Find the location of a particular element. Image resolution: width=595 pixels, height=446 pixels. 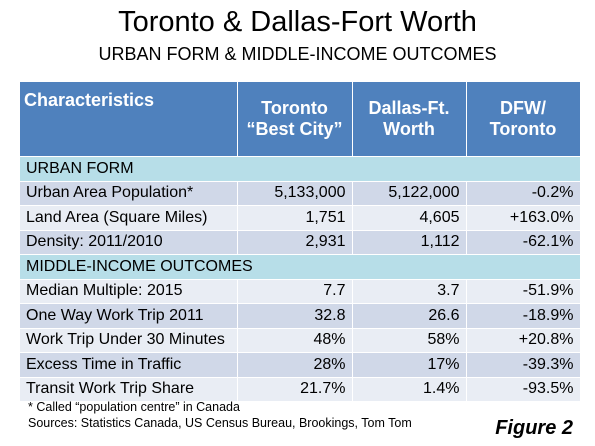

cell: -93.5% is located at coordinates (523, 388).